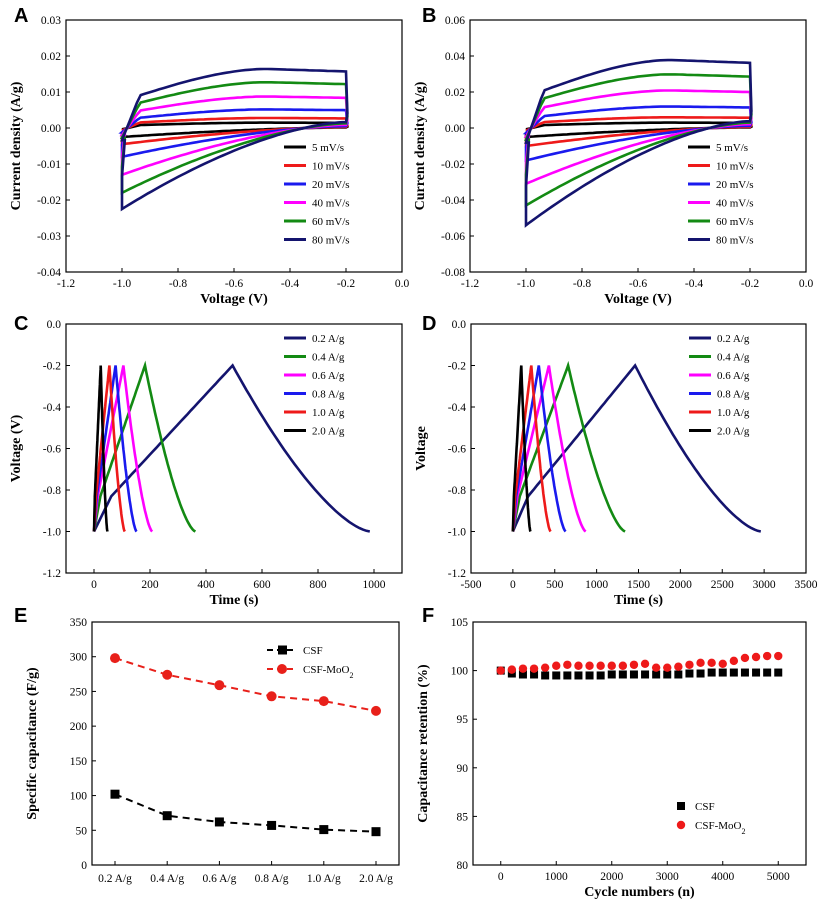 This screenshot has height=907, width=823. I want to click on x-tick-label: 200, so click(150, 585).